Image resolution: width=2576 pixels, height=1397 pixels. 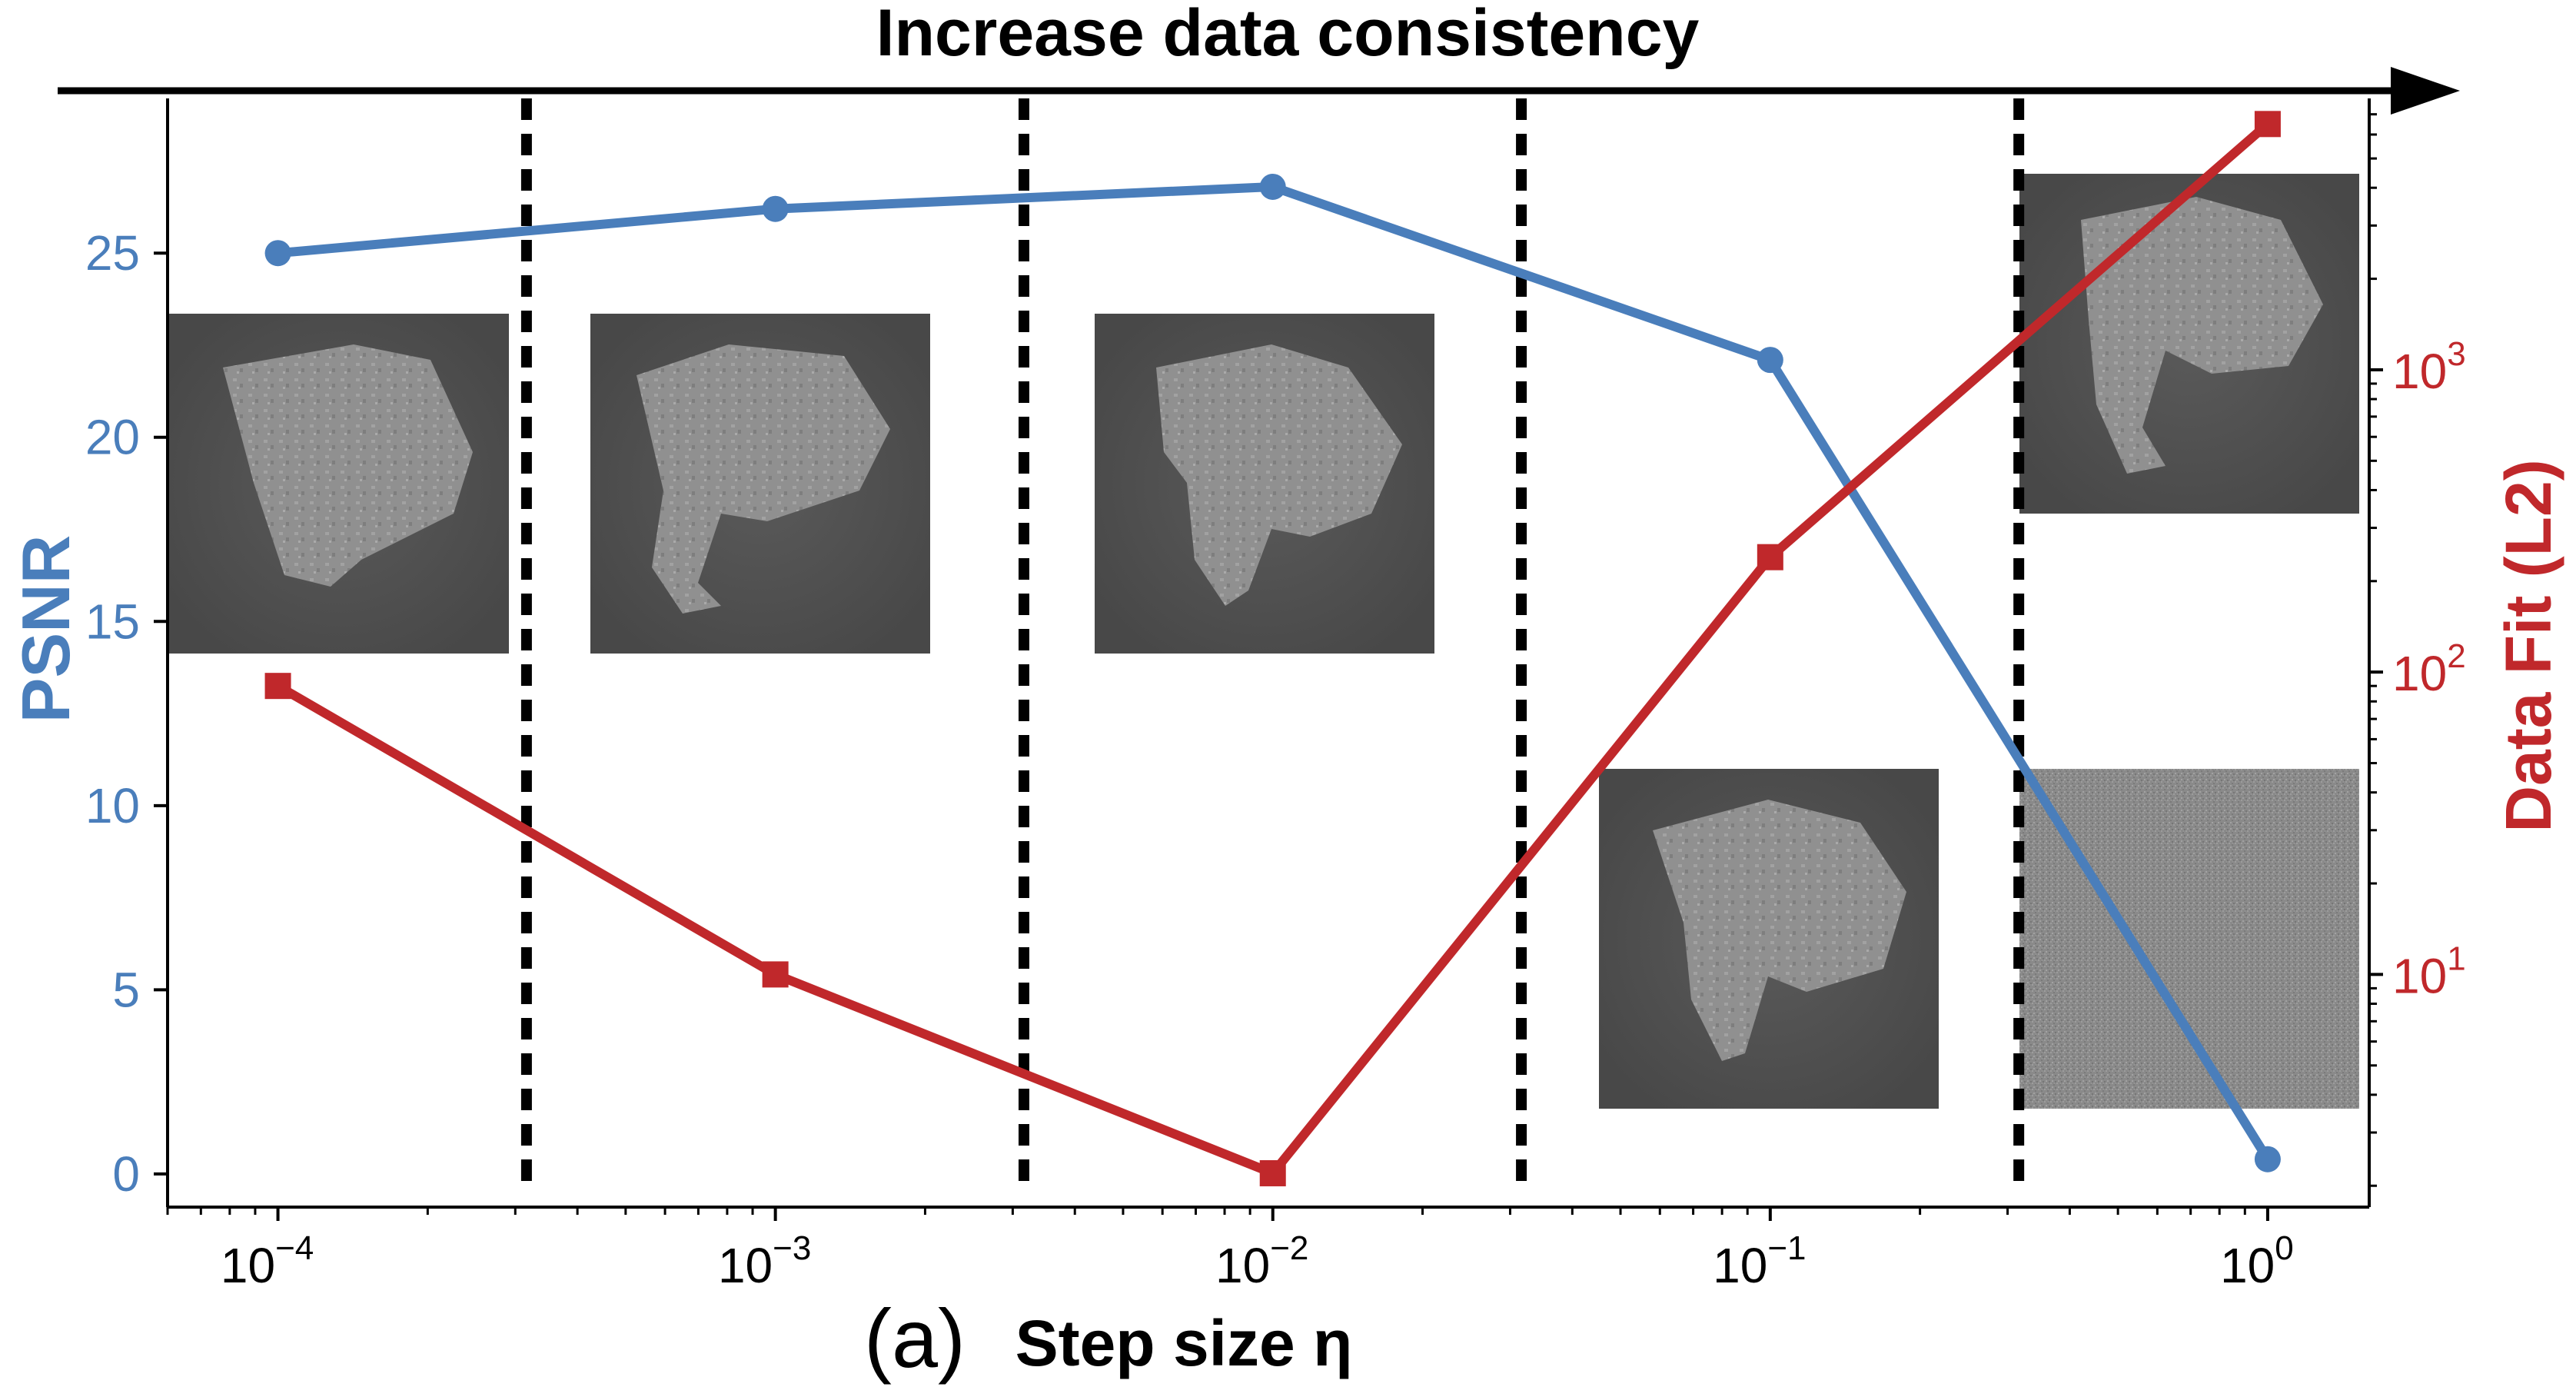 I want to click on x-tick-label: 10⁻¹, so click(x=1759, y=1261).